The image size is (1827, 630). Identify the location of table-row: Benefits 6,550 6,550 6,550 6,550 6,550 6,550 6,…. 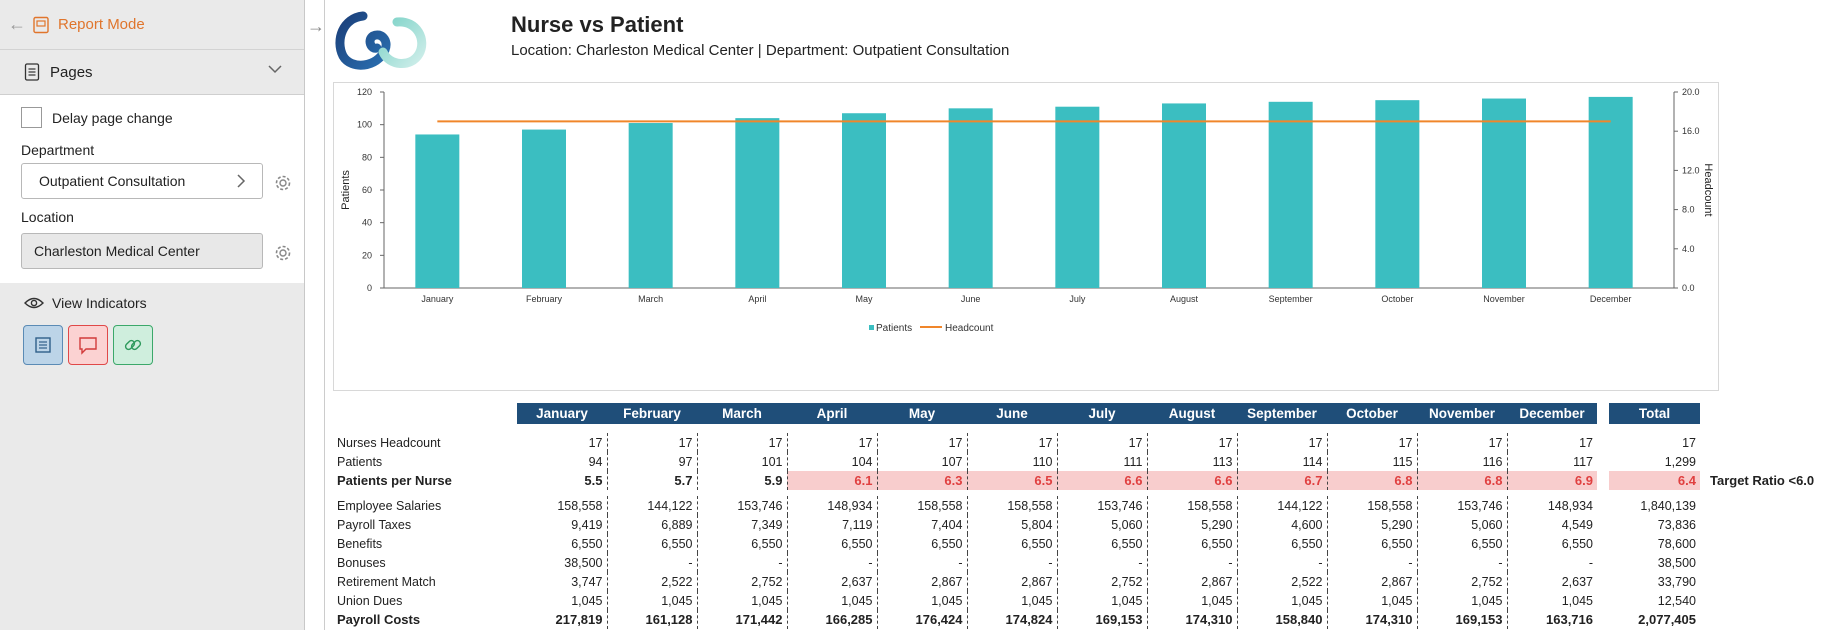
(1075, 543).